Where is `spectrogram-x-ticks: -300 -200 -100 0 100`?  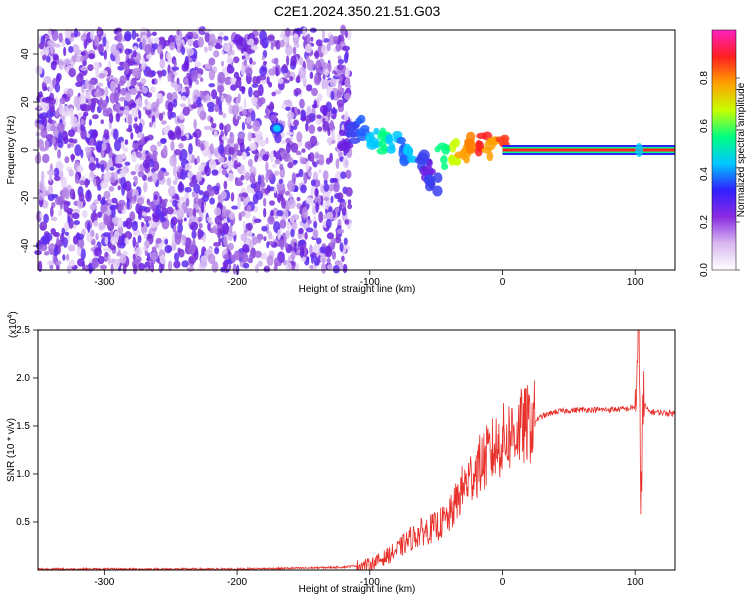 spectrogram-x-ticks: -300 -200 -100 0 100 is located at coordinates (369, 279).